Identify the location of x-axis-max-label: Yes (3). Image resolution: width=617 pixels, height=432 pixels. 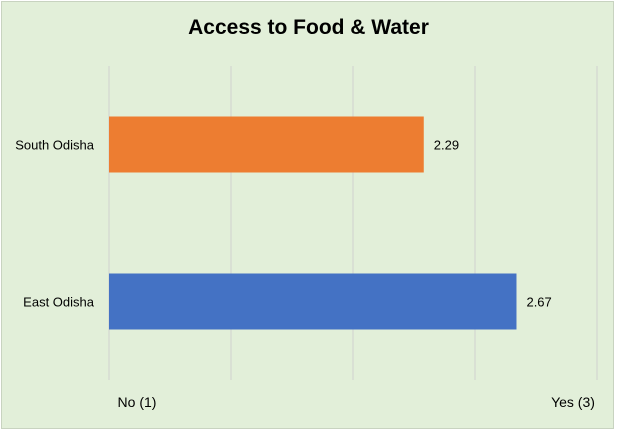
(573, 402).